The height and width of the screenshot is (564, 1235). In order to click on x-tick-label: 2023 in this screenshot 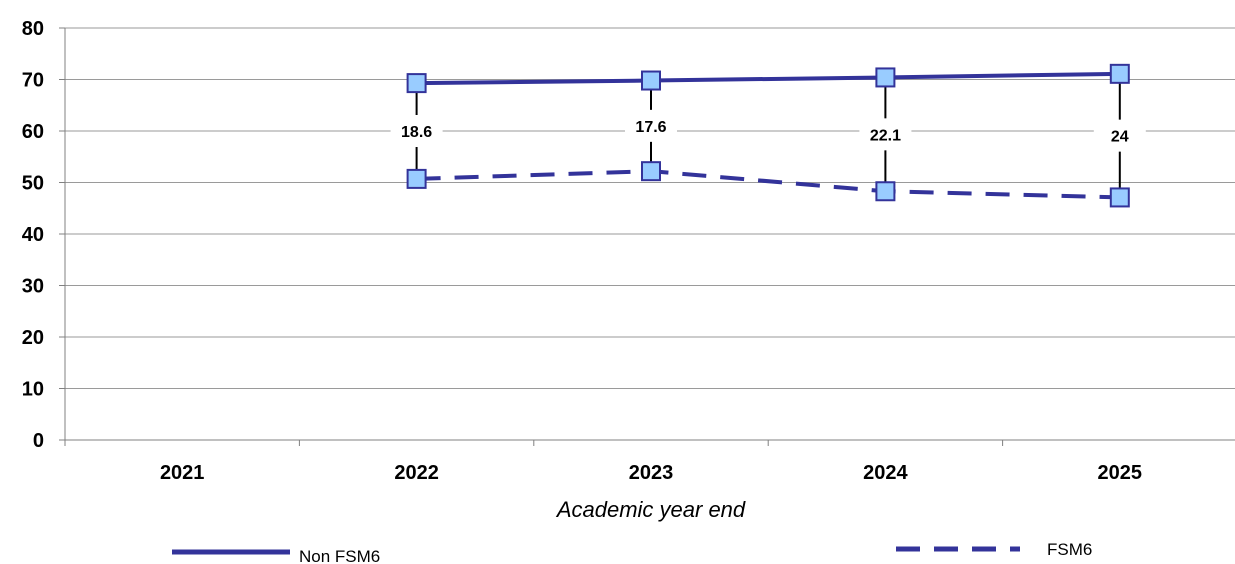, I will do `click(651, 473)`.